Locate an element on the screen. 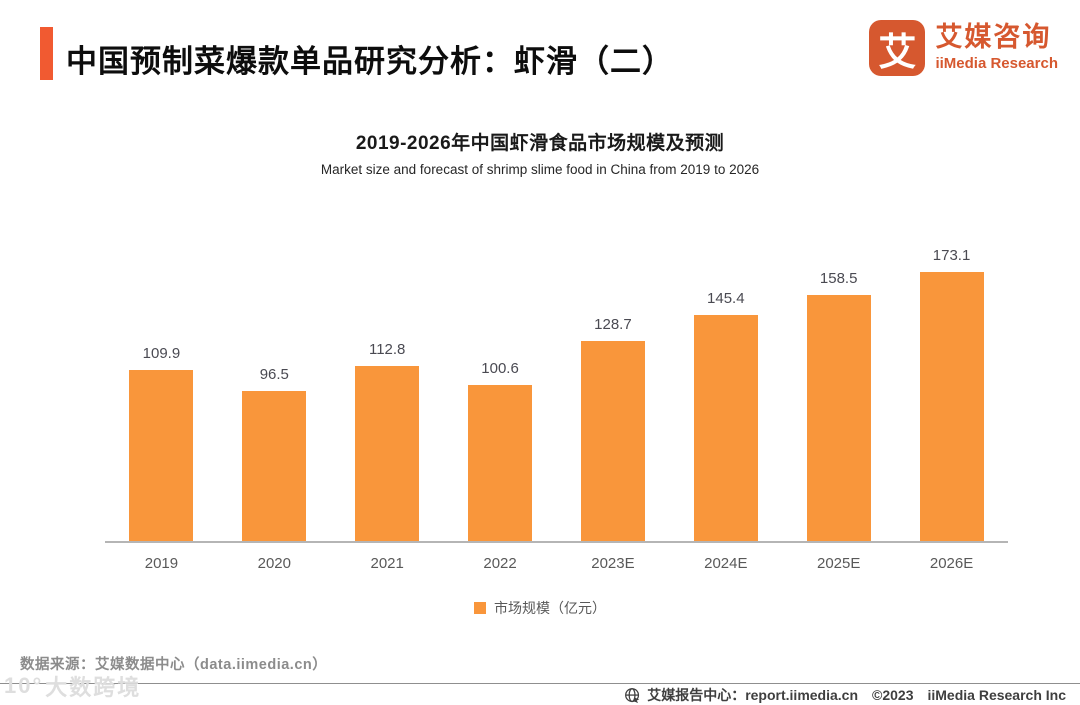 The width and height of the screenshot is (1080, 705). x-axis-label: 2026E is located at coordinates (951, 563).